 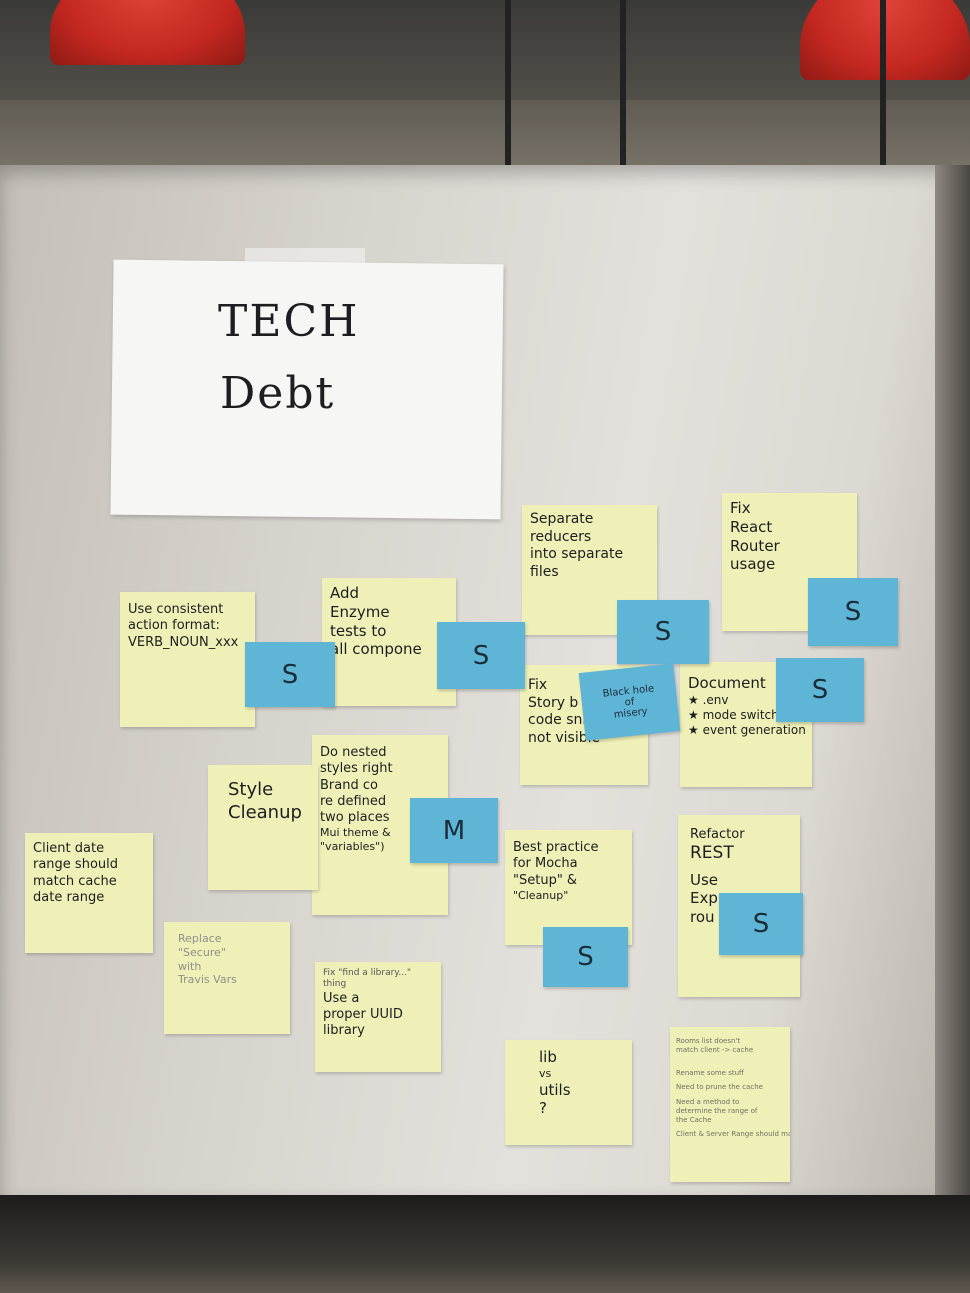 I want to click on note-line: "Secure", so click(x=202, y=952).